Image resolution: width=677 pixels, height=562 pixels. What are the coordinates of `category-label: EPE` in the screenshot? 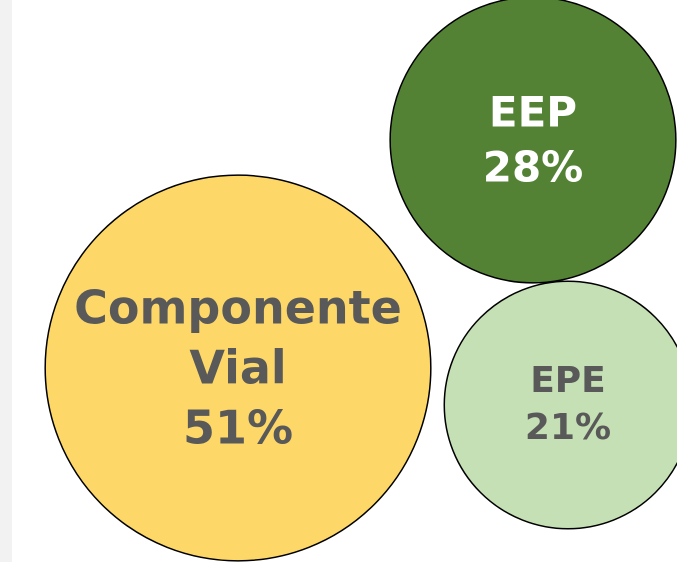 It's located at (568, 381).